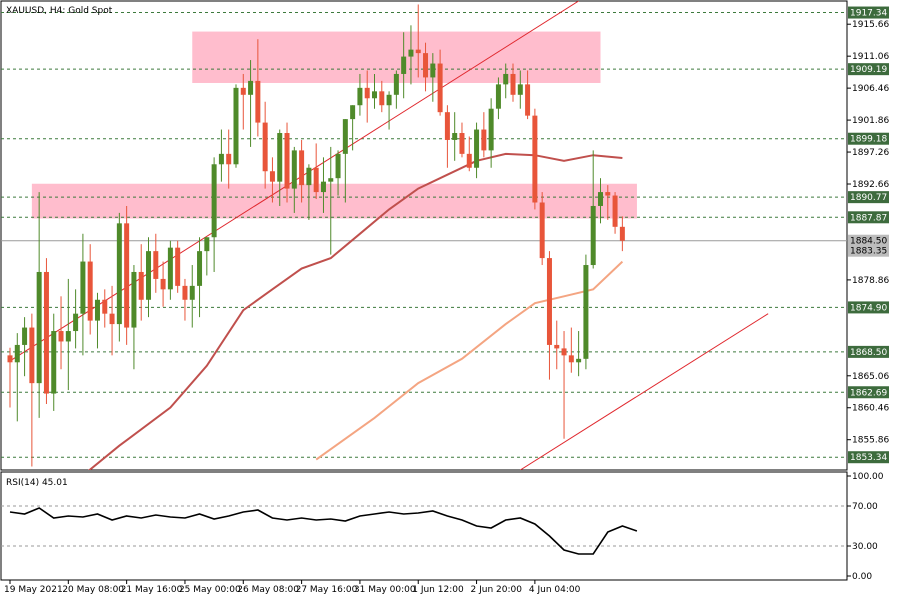 The height and width of the screenshot is (604, 900). Describe the element at coordinates (424, 530) in the screenshot. I see `rsi-pane` at that location.